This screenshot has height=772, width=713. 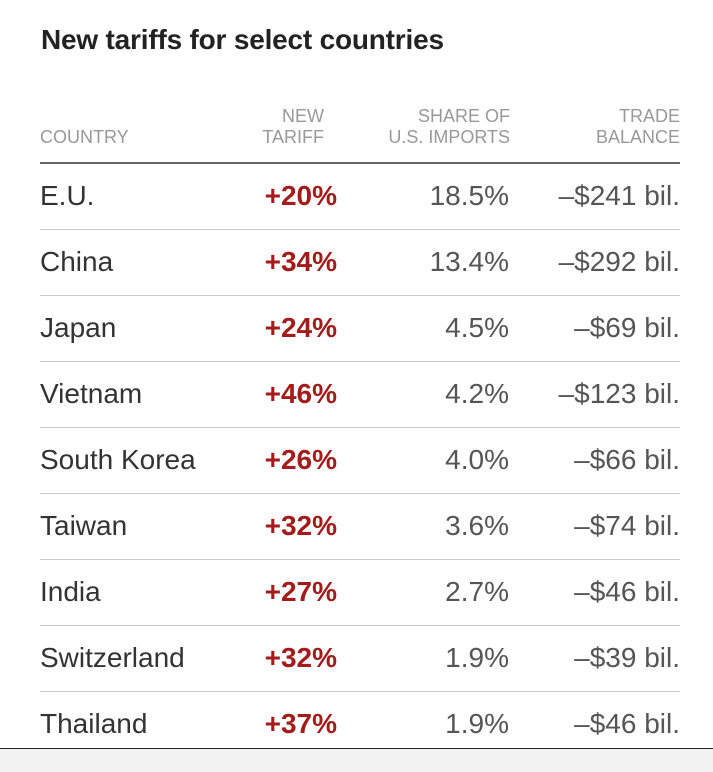 I want to click on trade-balance-cell: –$66 bil., so click(x=627, y=459).